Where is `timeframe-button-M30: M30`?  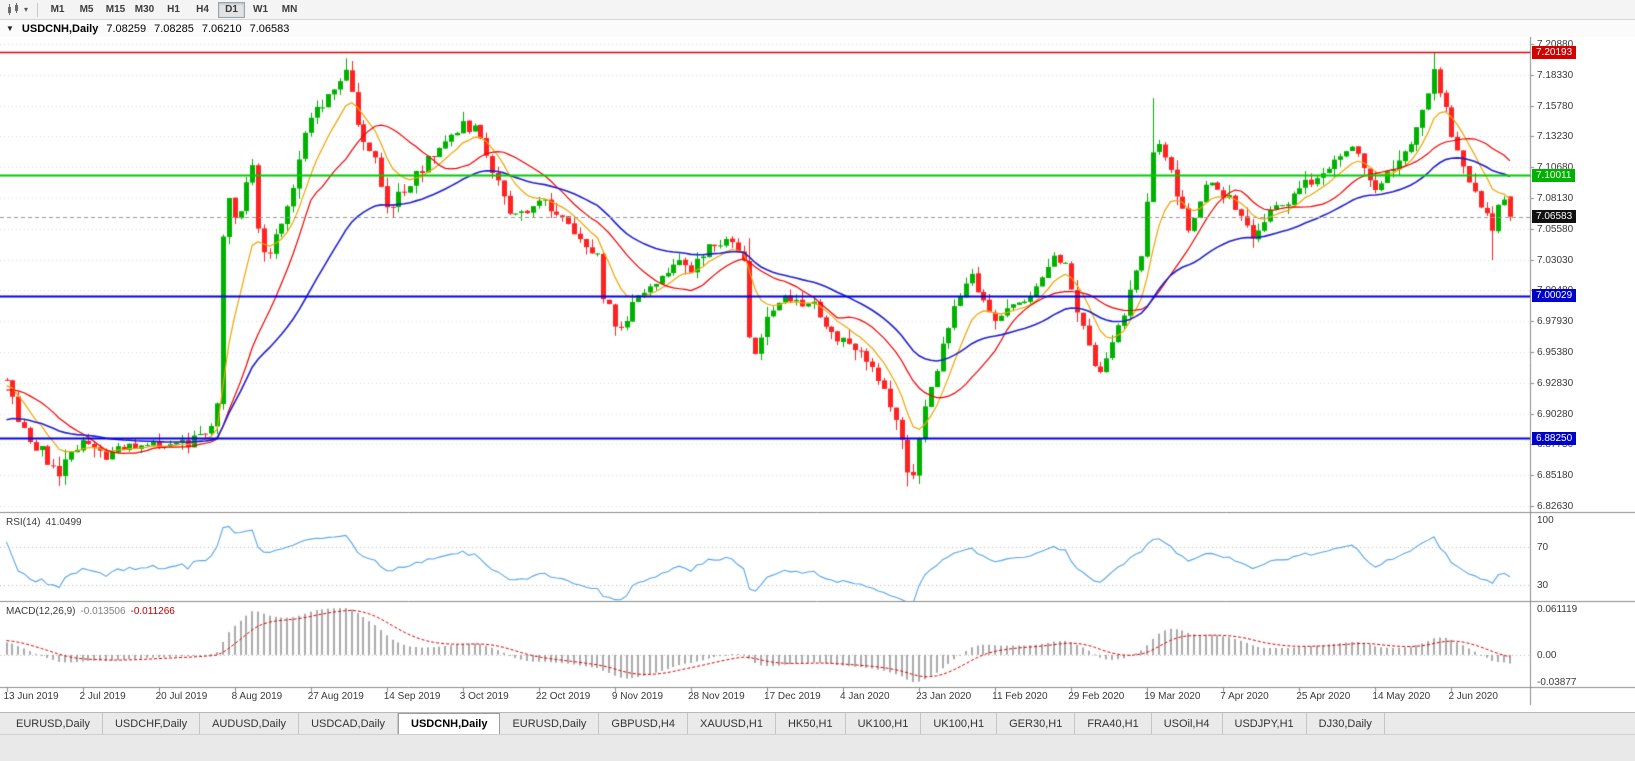 timeframe-button-M30: M30 is located at coordinates (144, 10).